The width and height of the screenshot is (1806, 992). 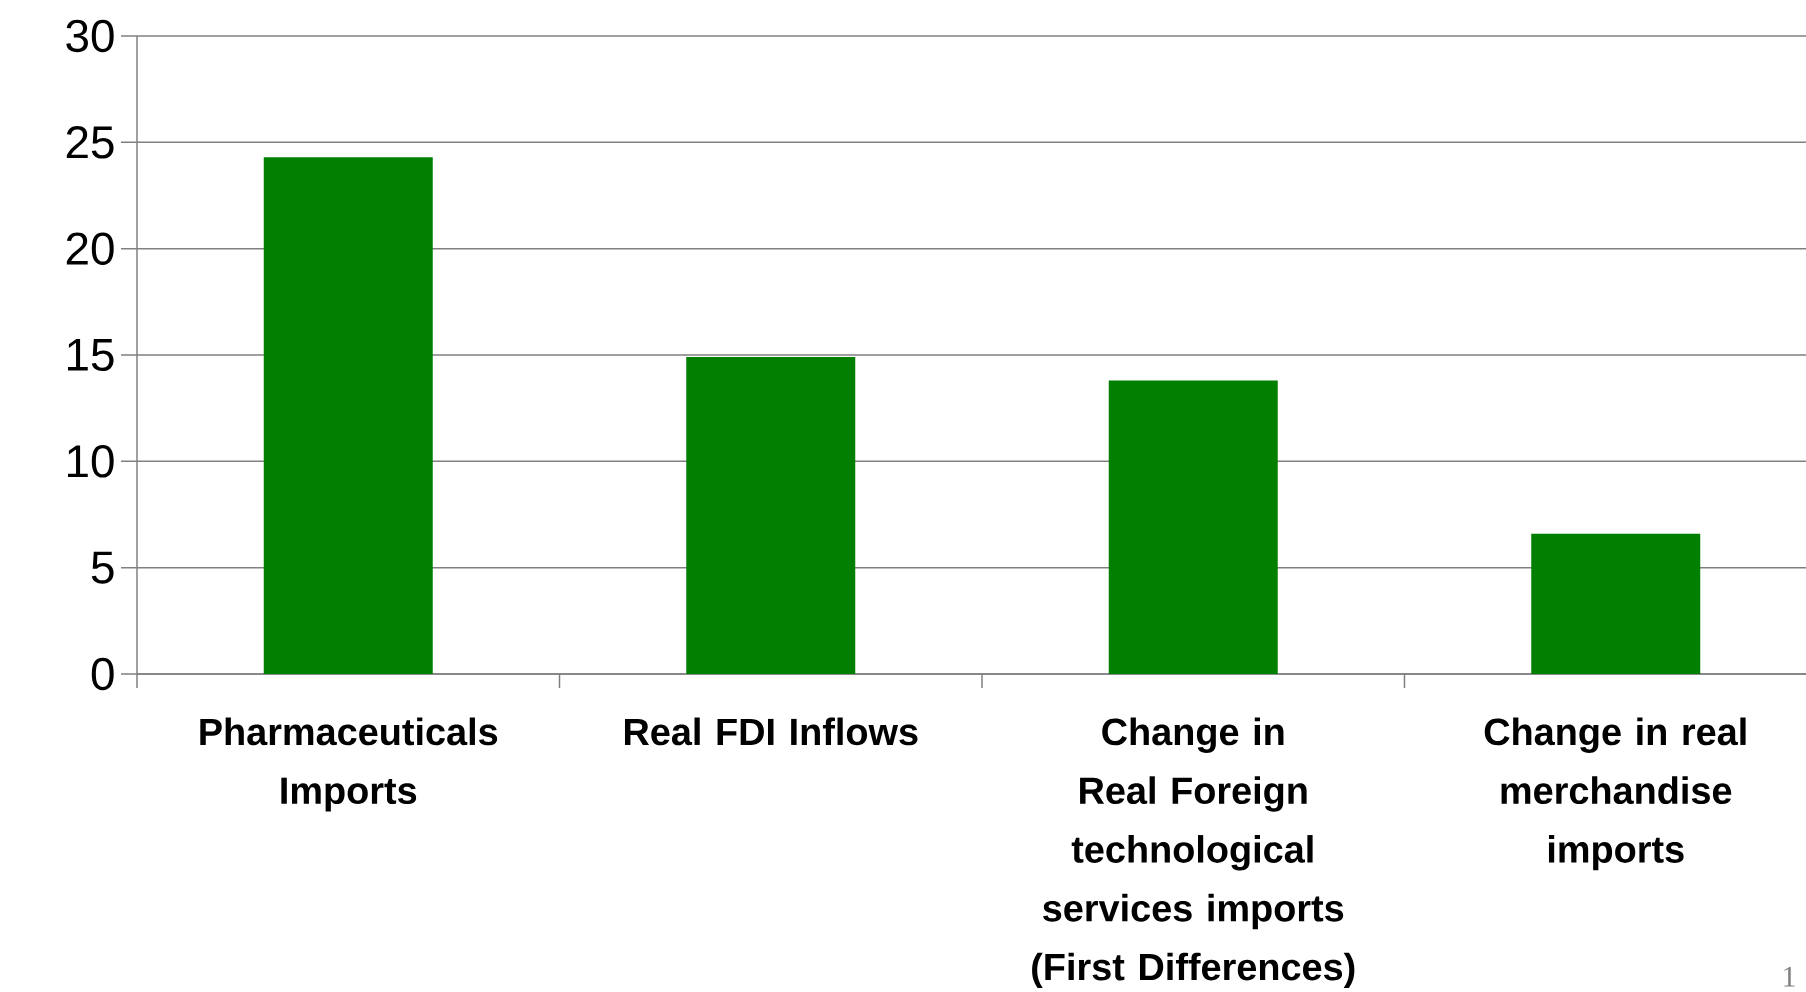 What do you see at coordinates (90, 142) in the screenshot?
I see `y-tick-label: 25` at bounding box center [90, 142].